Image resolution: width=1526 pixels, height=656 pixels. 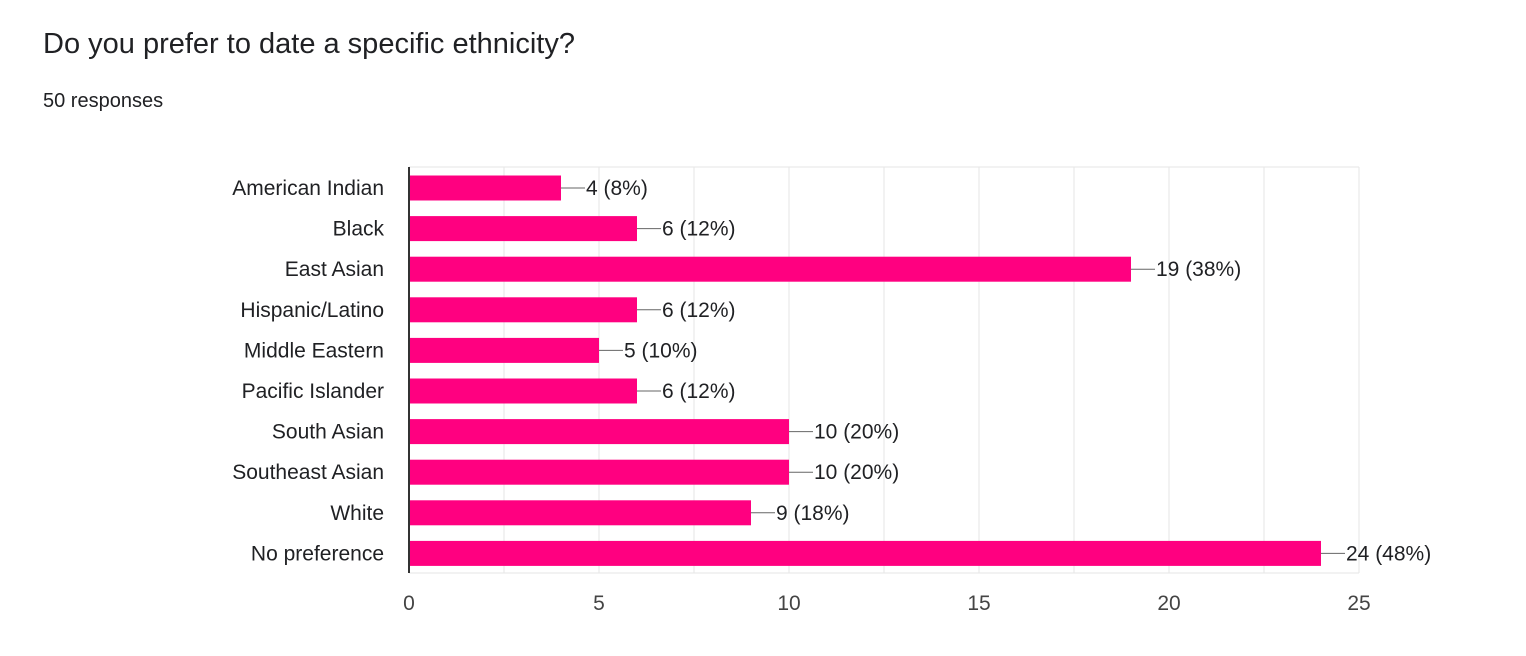 What do you see at coordinates (813, 513) in the screenshot?
I see `data-label: 9 (18%)` at bounding box center [813, 513].